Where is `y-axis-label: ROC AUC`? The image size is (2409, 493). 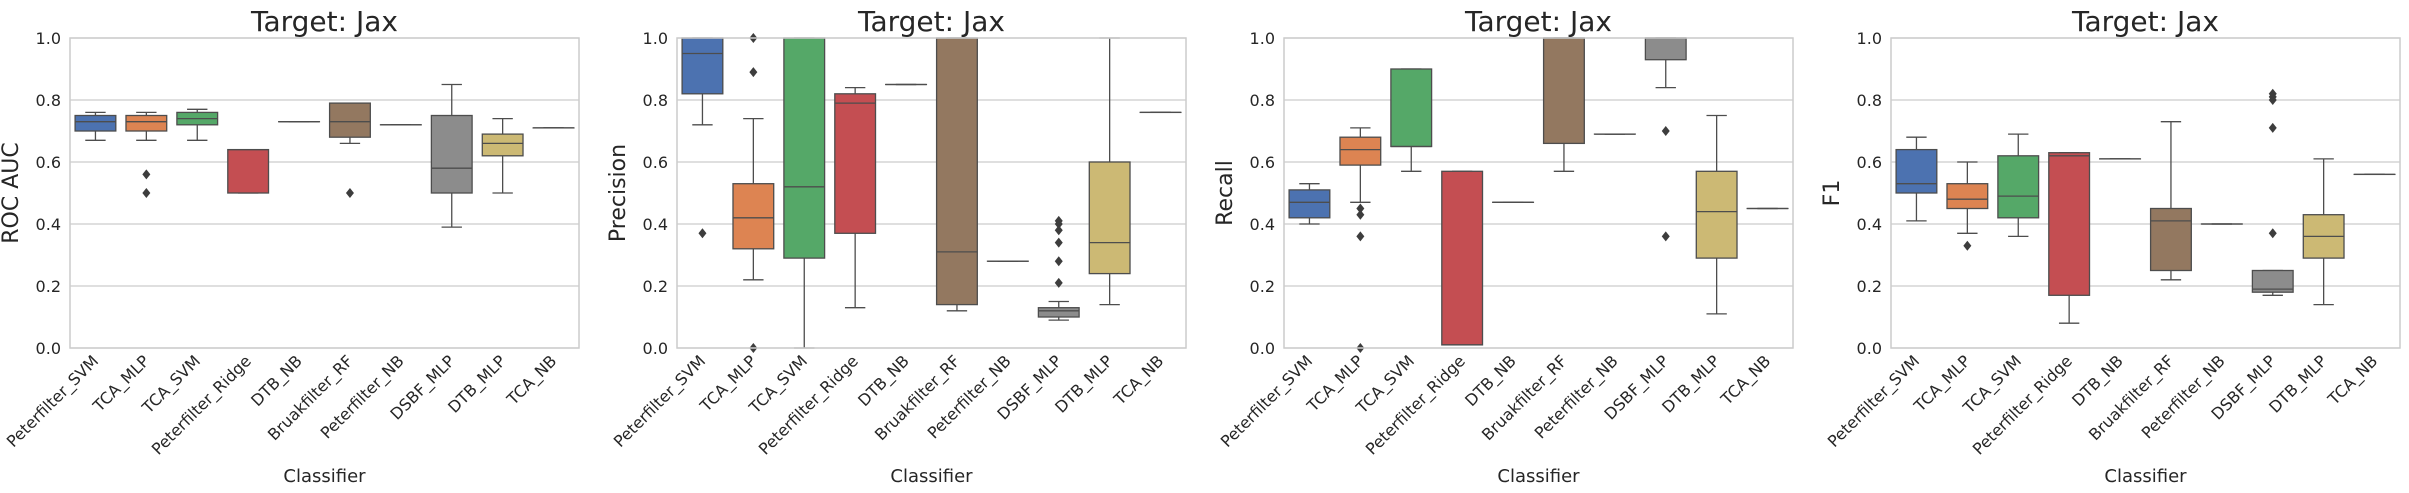
y-axis-label: ROC AUC is located at coordinates (12, 192).